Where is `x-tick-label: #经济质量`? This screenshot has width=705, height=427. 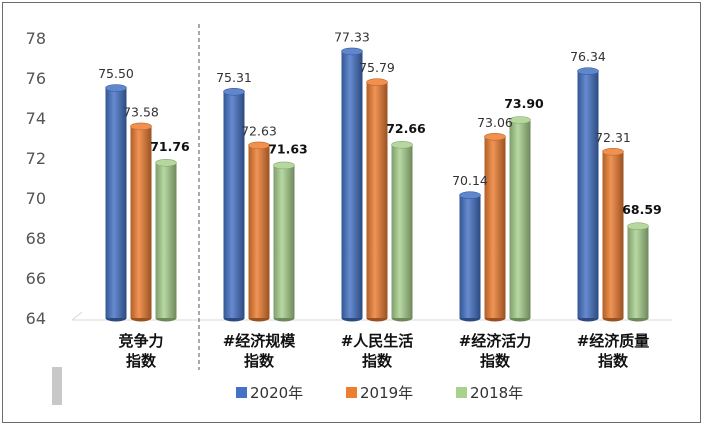
x-tick-label: #经济质量 is located at coordinates (613, 341).